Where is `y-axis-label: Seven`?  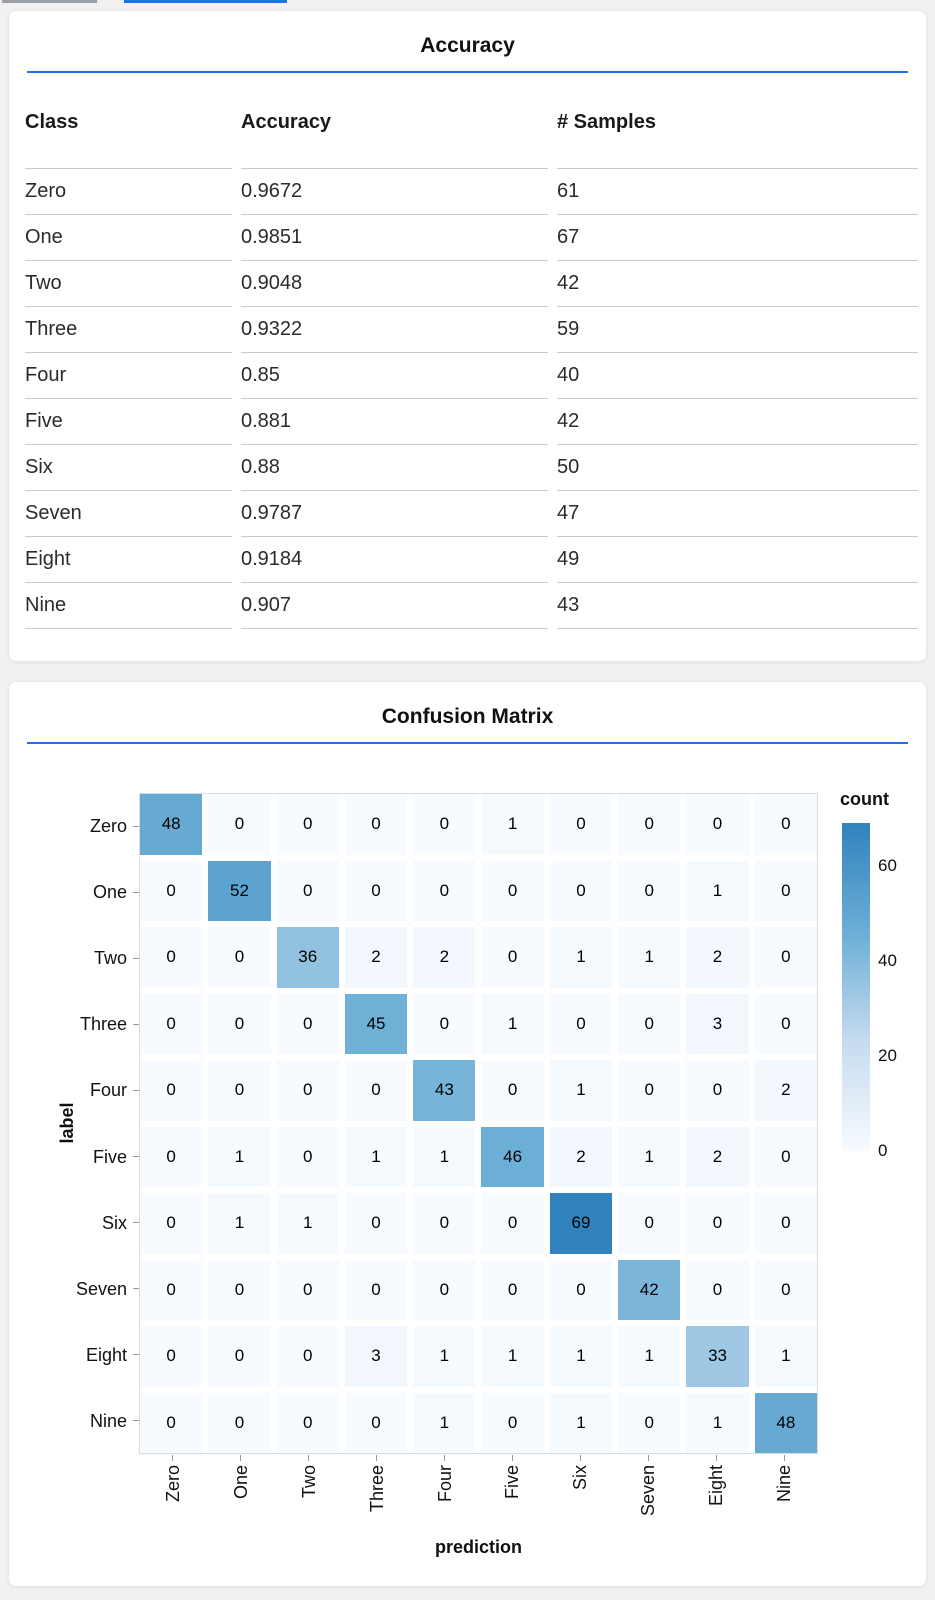
y-axis-label: Seven is located at coordinates (101, 1288).